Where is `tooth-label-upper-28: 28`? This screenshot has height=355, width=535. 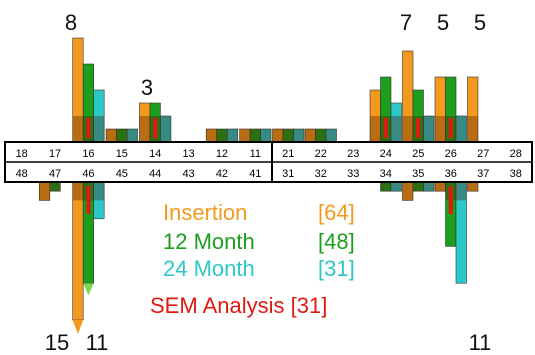
tooth-label-upper-28: 28 is located at coordinates (516, 154).